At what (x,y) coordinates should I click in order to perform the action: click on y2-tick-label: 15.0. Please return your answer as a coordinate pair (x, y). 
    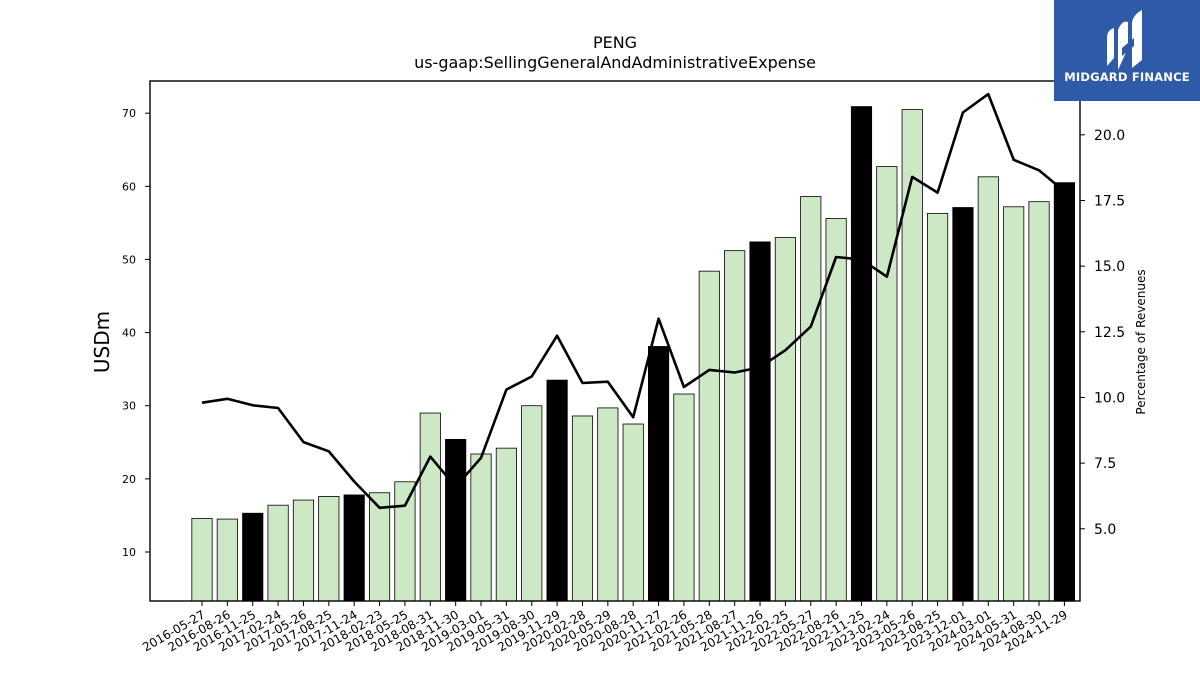
    Looking at the image, I should click on (1109, 267).